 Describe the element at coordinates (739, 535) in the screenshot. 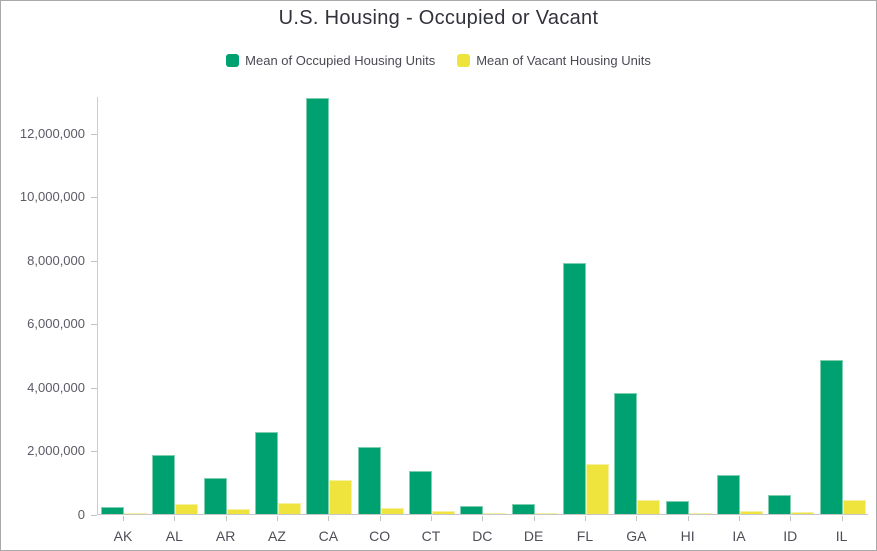

I see `x-axis-label-IA: IA` at that location.